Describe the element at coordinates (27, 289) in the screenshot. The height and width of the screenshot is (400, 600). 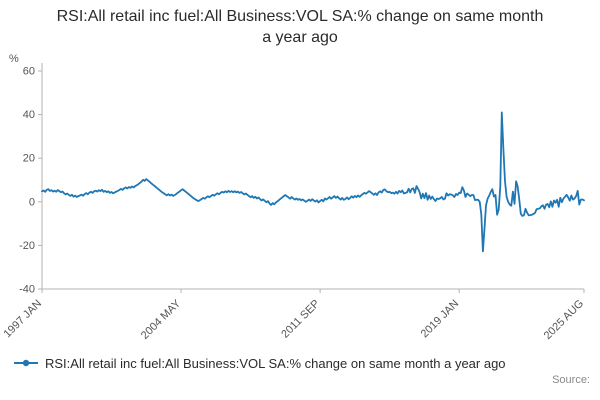
I see `y-tick-label: -40` at that location.